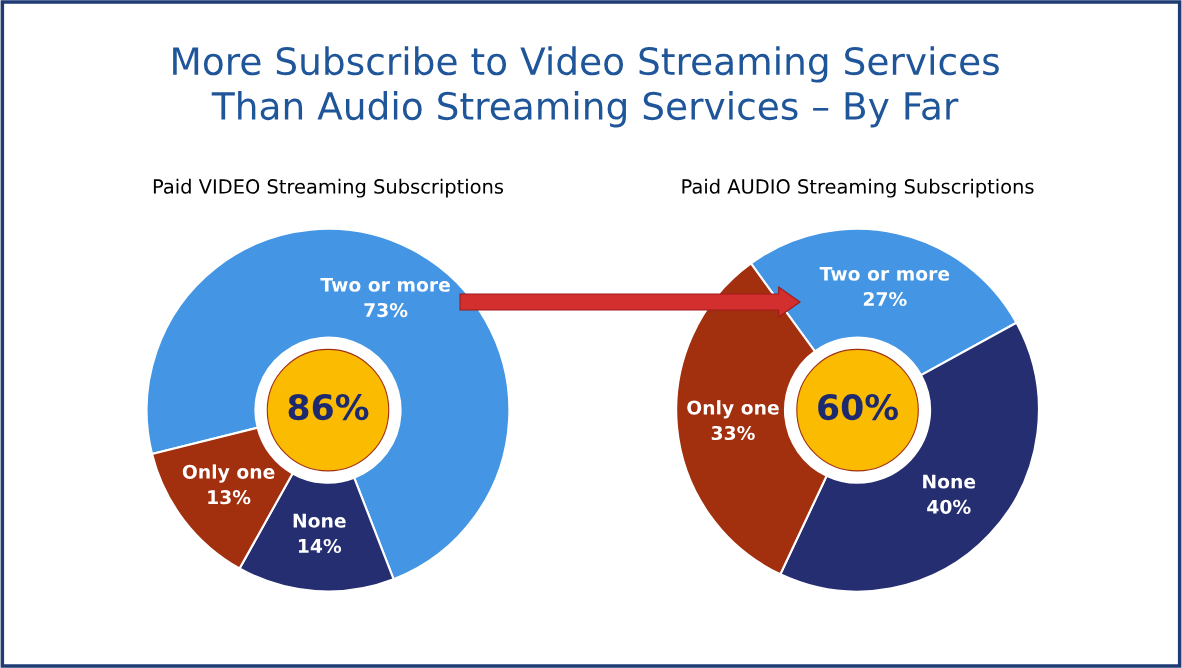 This screenshot has width=1182, height=668. Describe the element at coordinates (386, 310) in the screenshot. I see `data-label: 73%` at that location.